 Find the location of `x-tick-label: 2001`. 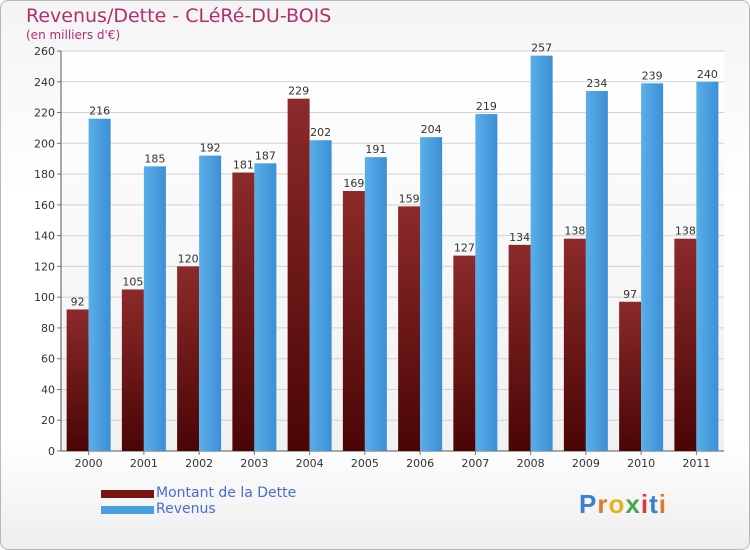

x-tick-label: 2001 is located at coordinates (144, 463).